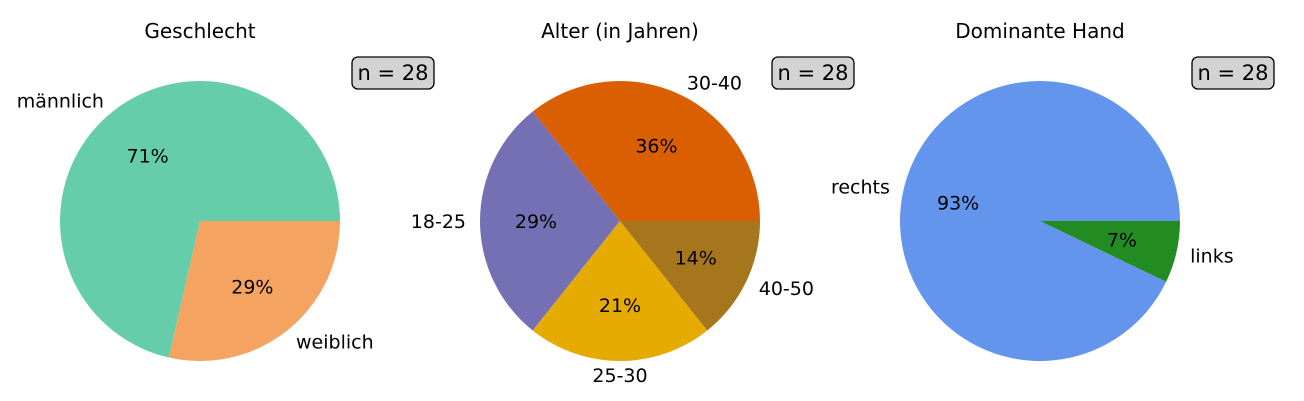  I want to click on slice-label-rechts: rechts, so click(860, 188).